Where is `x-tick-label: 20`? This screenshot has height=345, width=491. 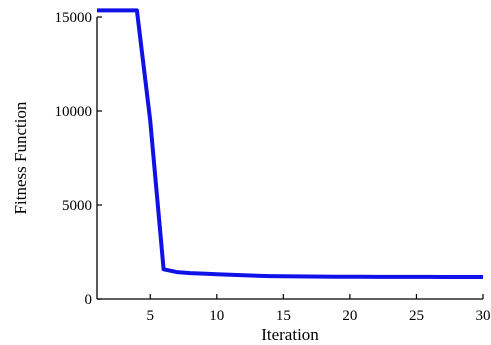 x-tick-label: 20 is located at coordinates (349, 316).